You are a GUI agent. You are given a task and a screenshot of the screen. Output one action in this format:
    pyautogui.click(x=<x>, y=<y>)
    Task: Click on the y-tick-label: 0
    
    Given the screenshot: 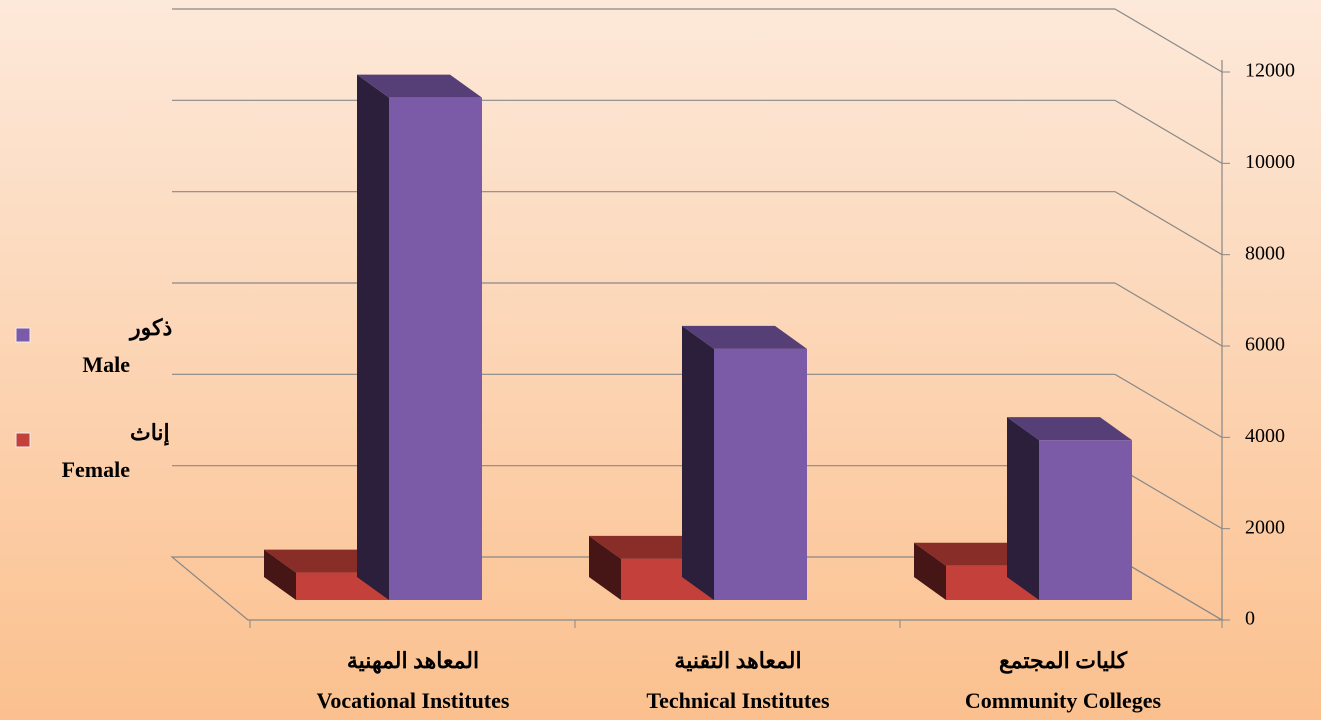 What is the action you would take?
    pyautogui.click(x=1250, y=619)
    